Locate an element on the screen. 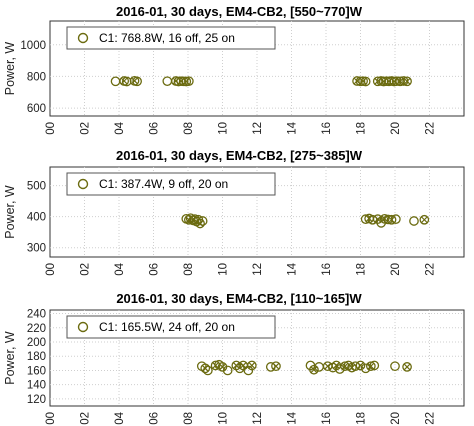 The width and height of the screenshot is (474, 426). chart-title: 2016-01, 30 days, EM4-CB2, [275~385]W is located at coordinates (239, 155).